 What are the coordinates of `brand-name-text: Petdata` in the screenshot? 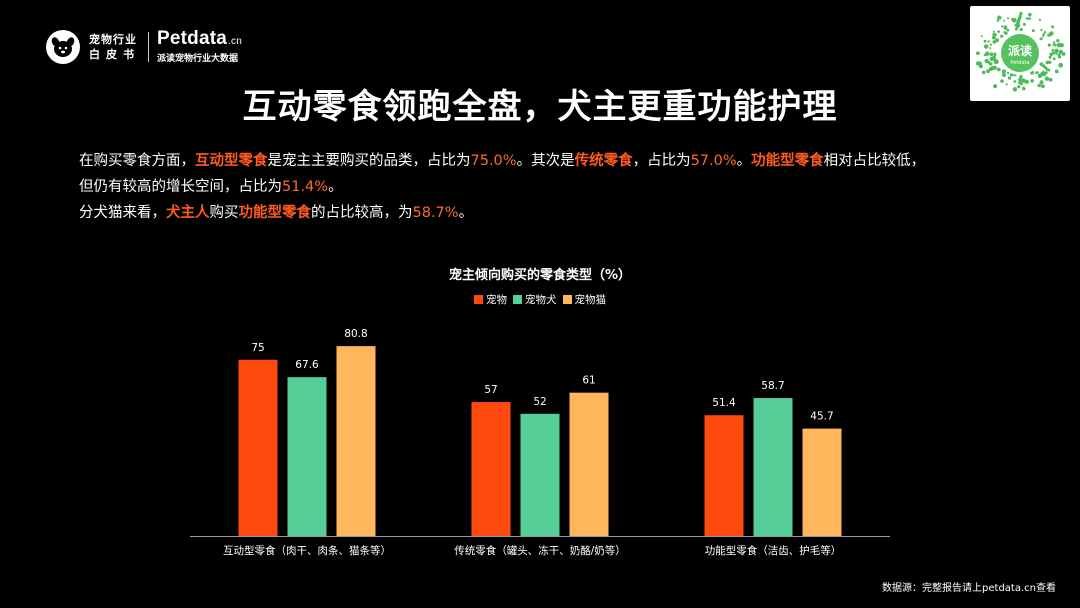 It's located at (192, 38).